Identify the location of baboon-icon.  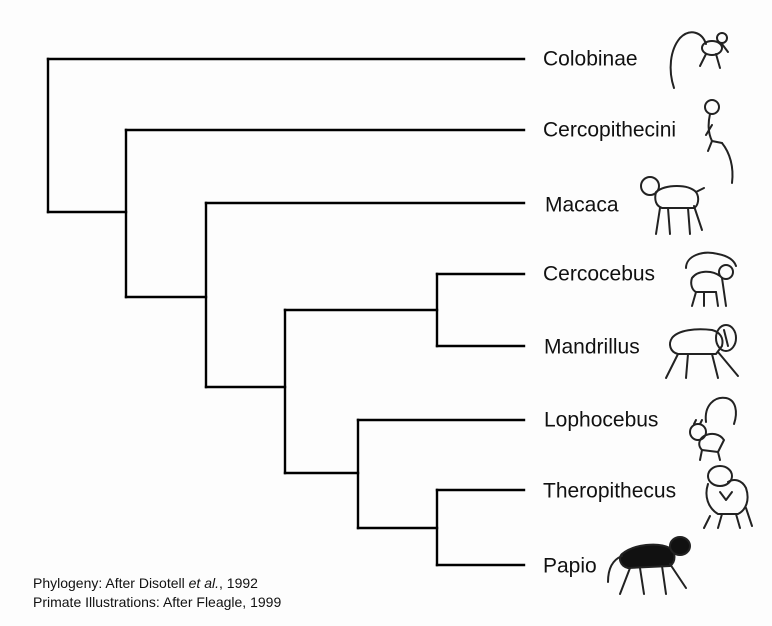
(649, 565).